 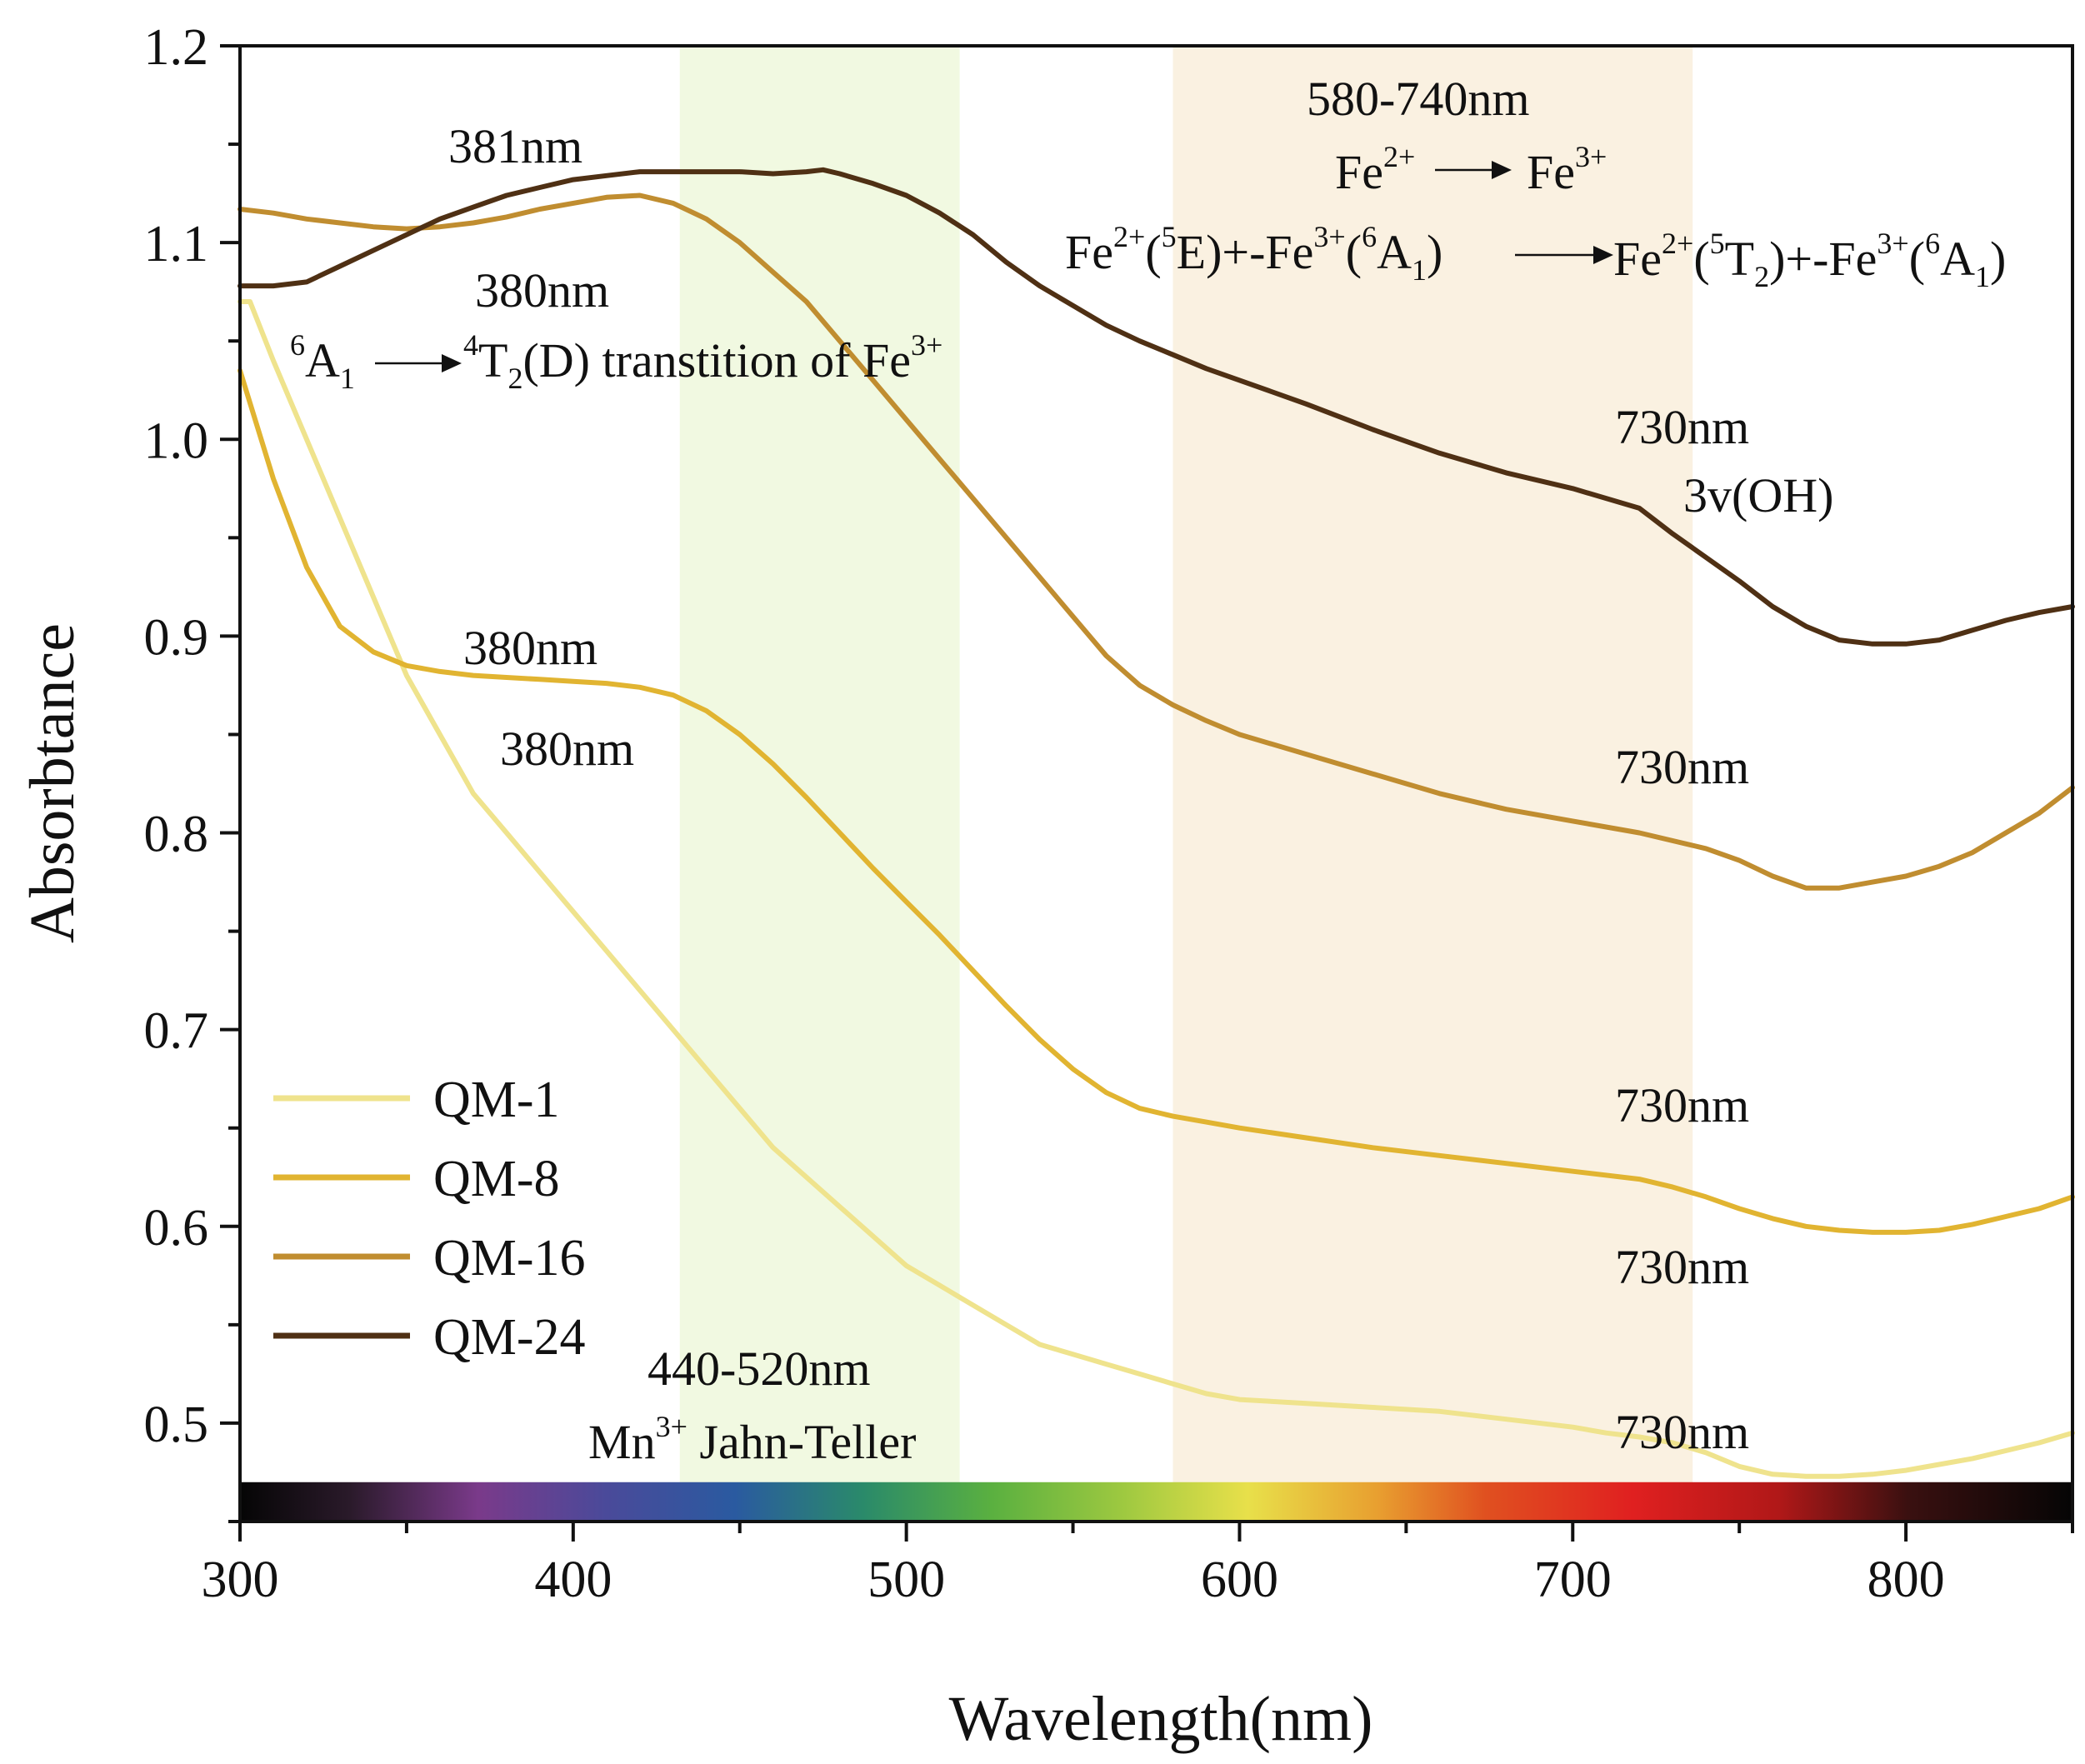 What do you see at coordinates (509, 1337) in the screenshot?
I see `legend-label: QM-24` at bounding box center [509, 1337].